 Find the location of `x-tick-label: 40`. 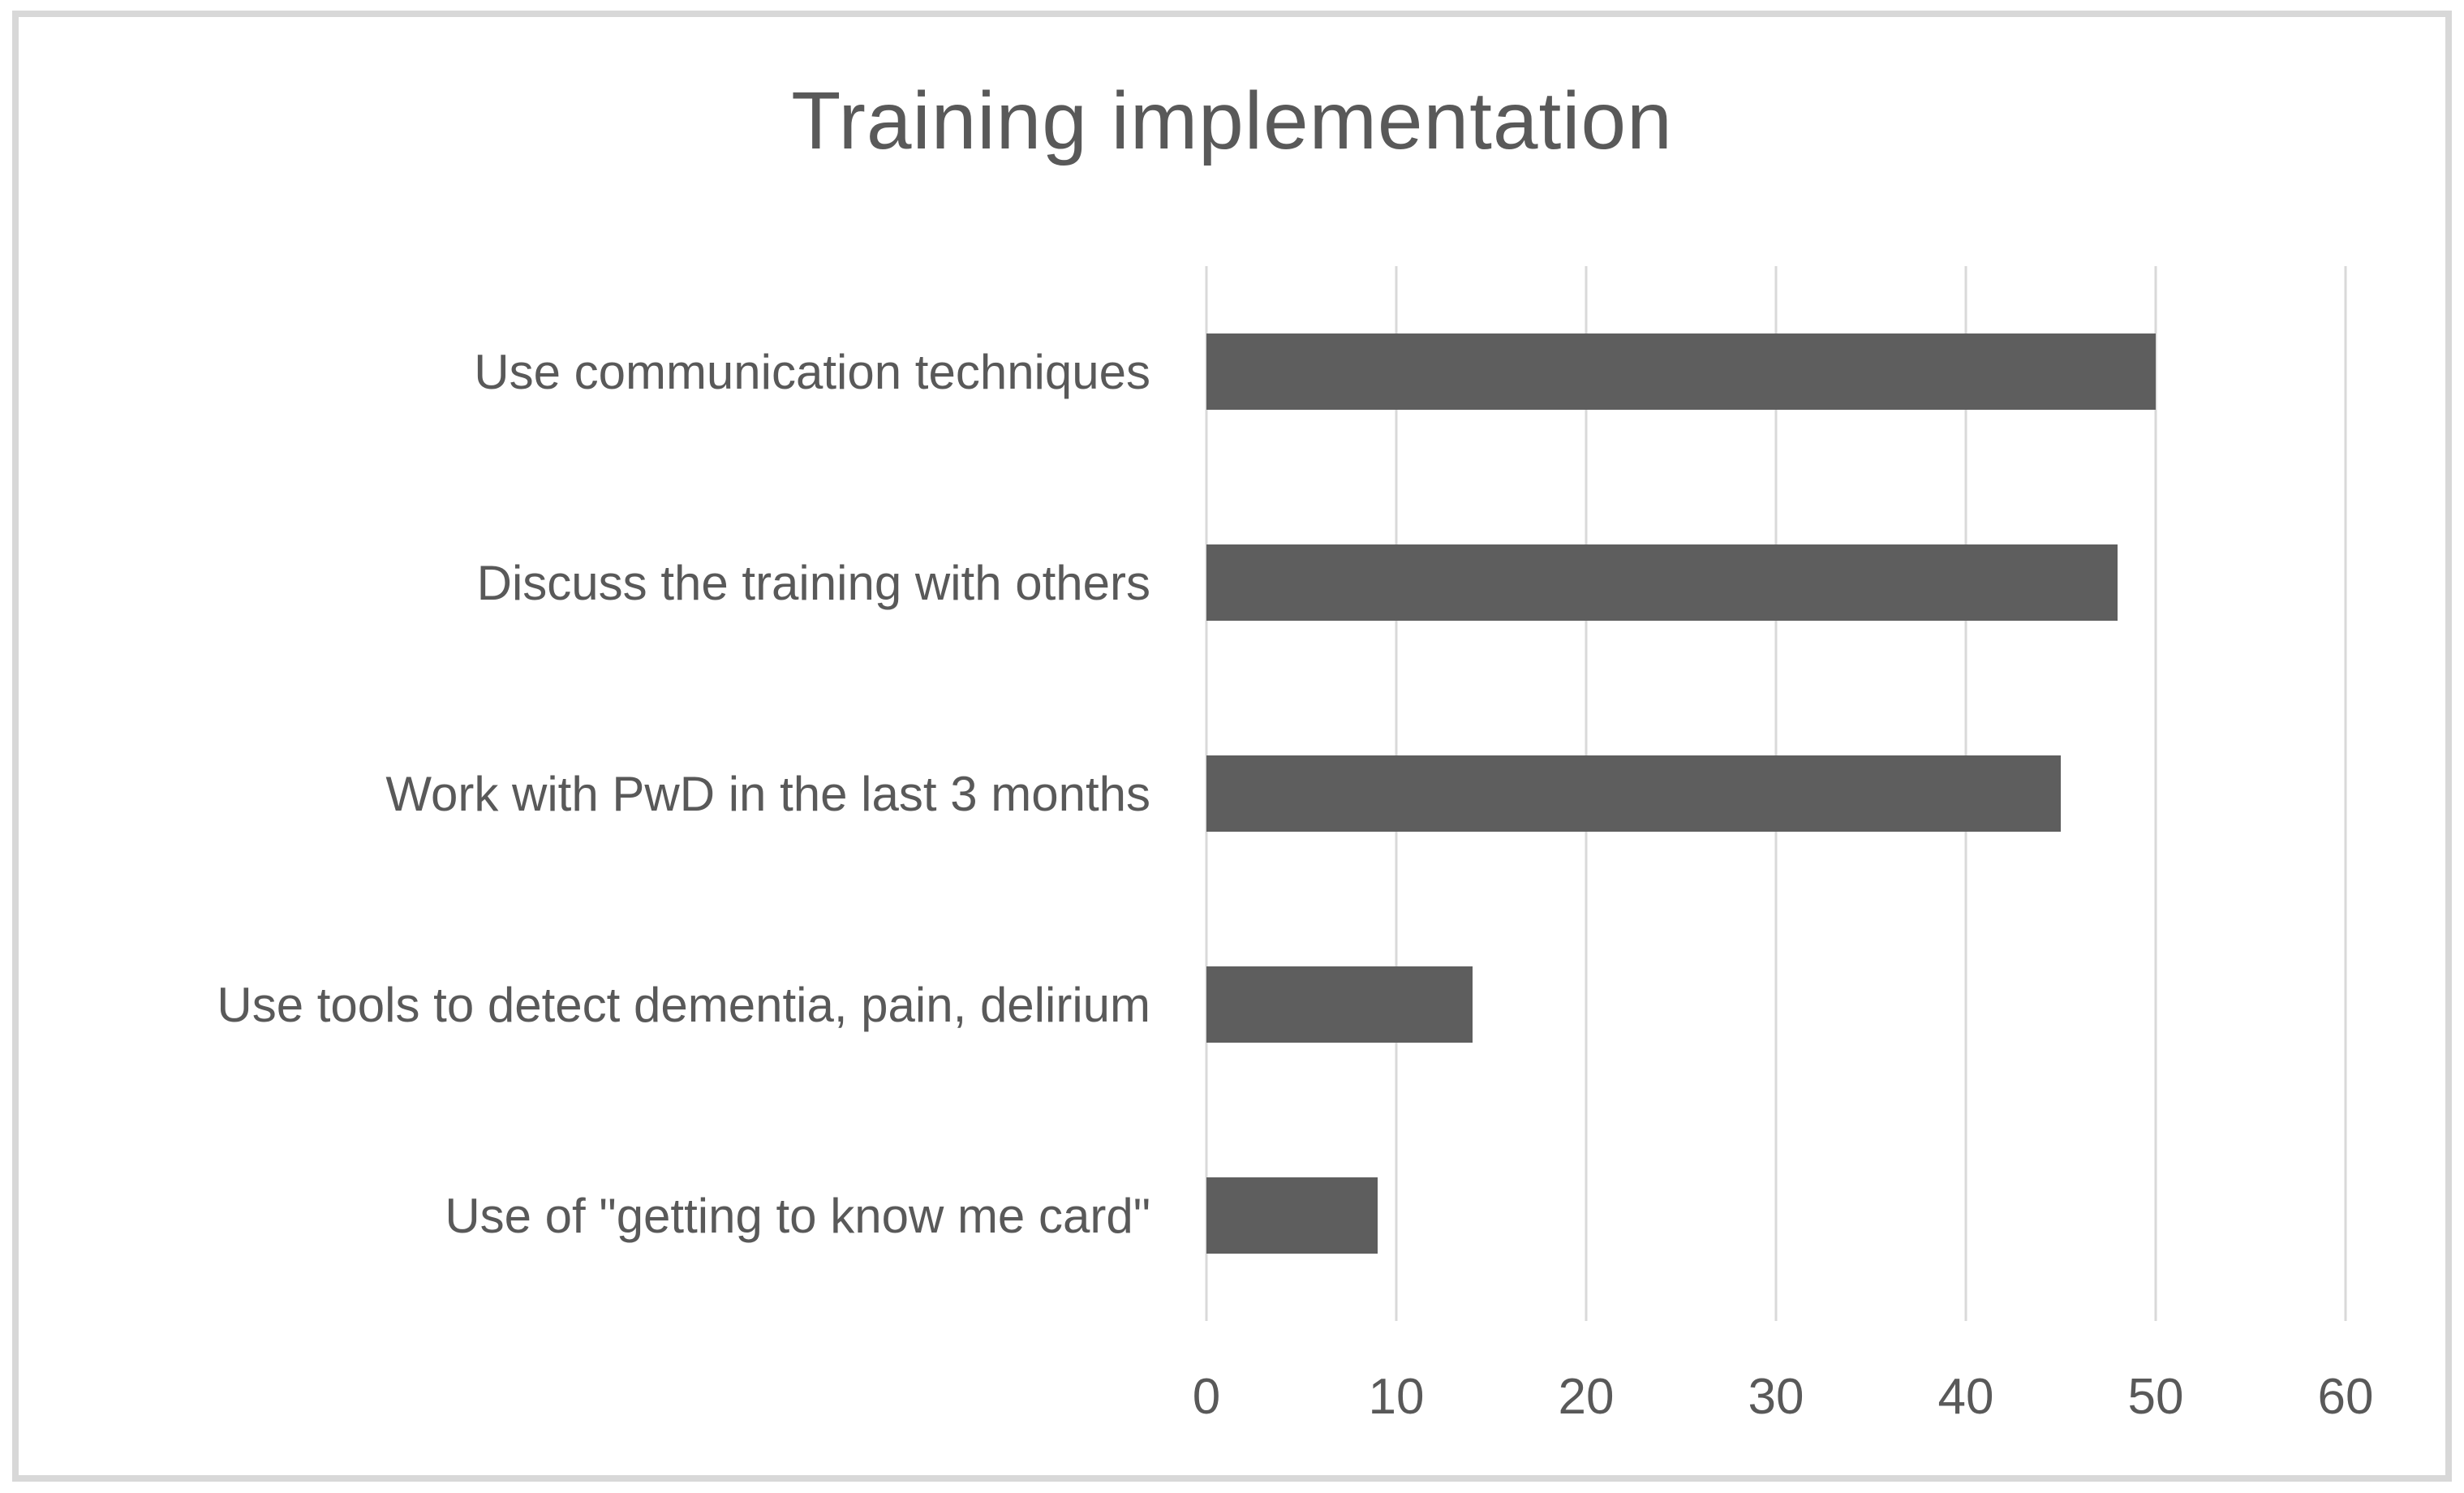

x-tick-label: 40 is located at coordinates (1966, 1397).